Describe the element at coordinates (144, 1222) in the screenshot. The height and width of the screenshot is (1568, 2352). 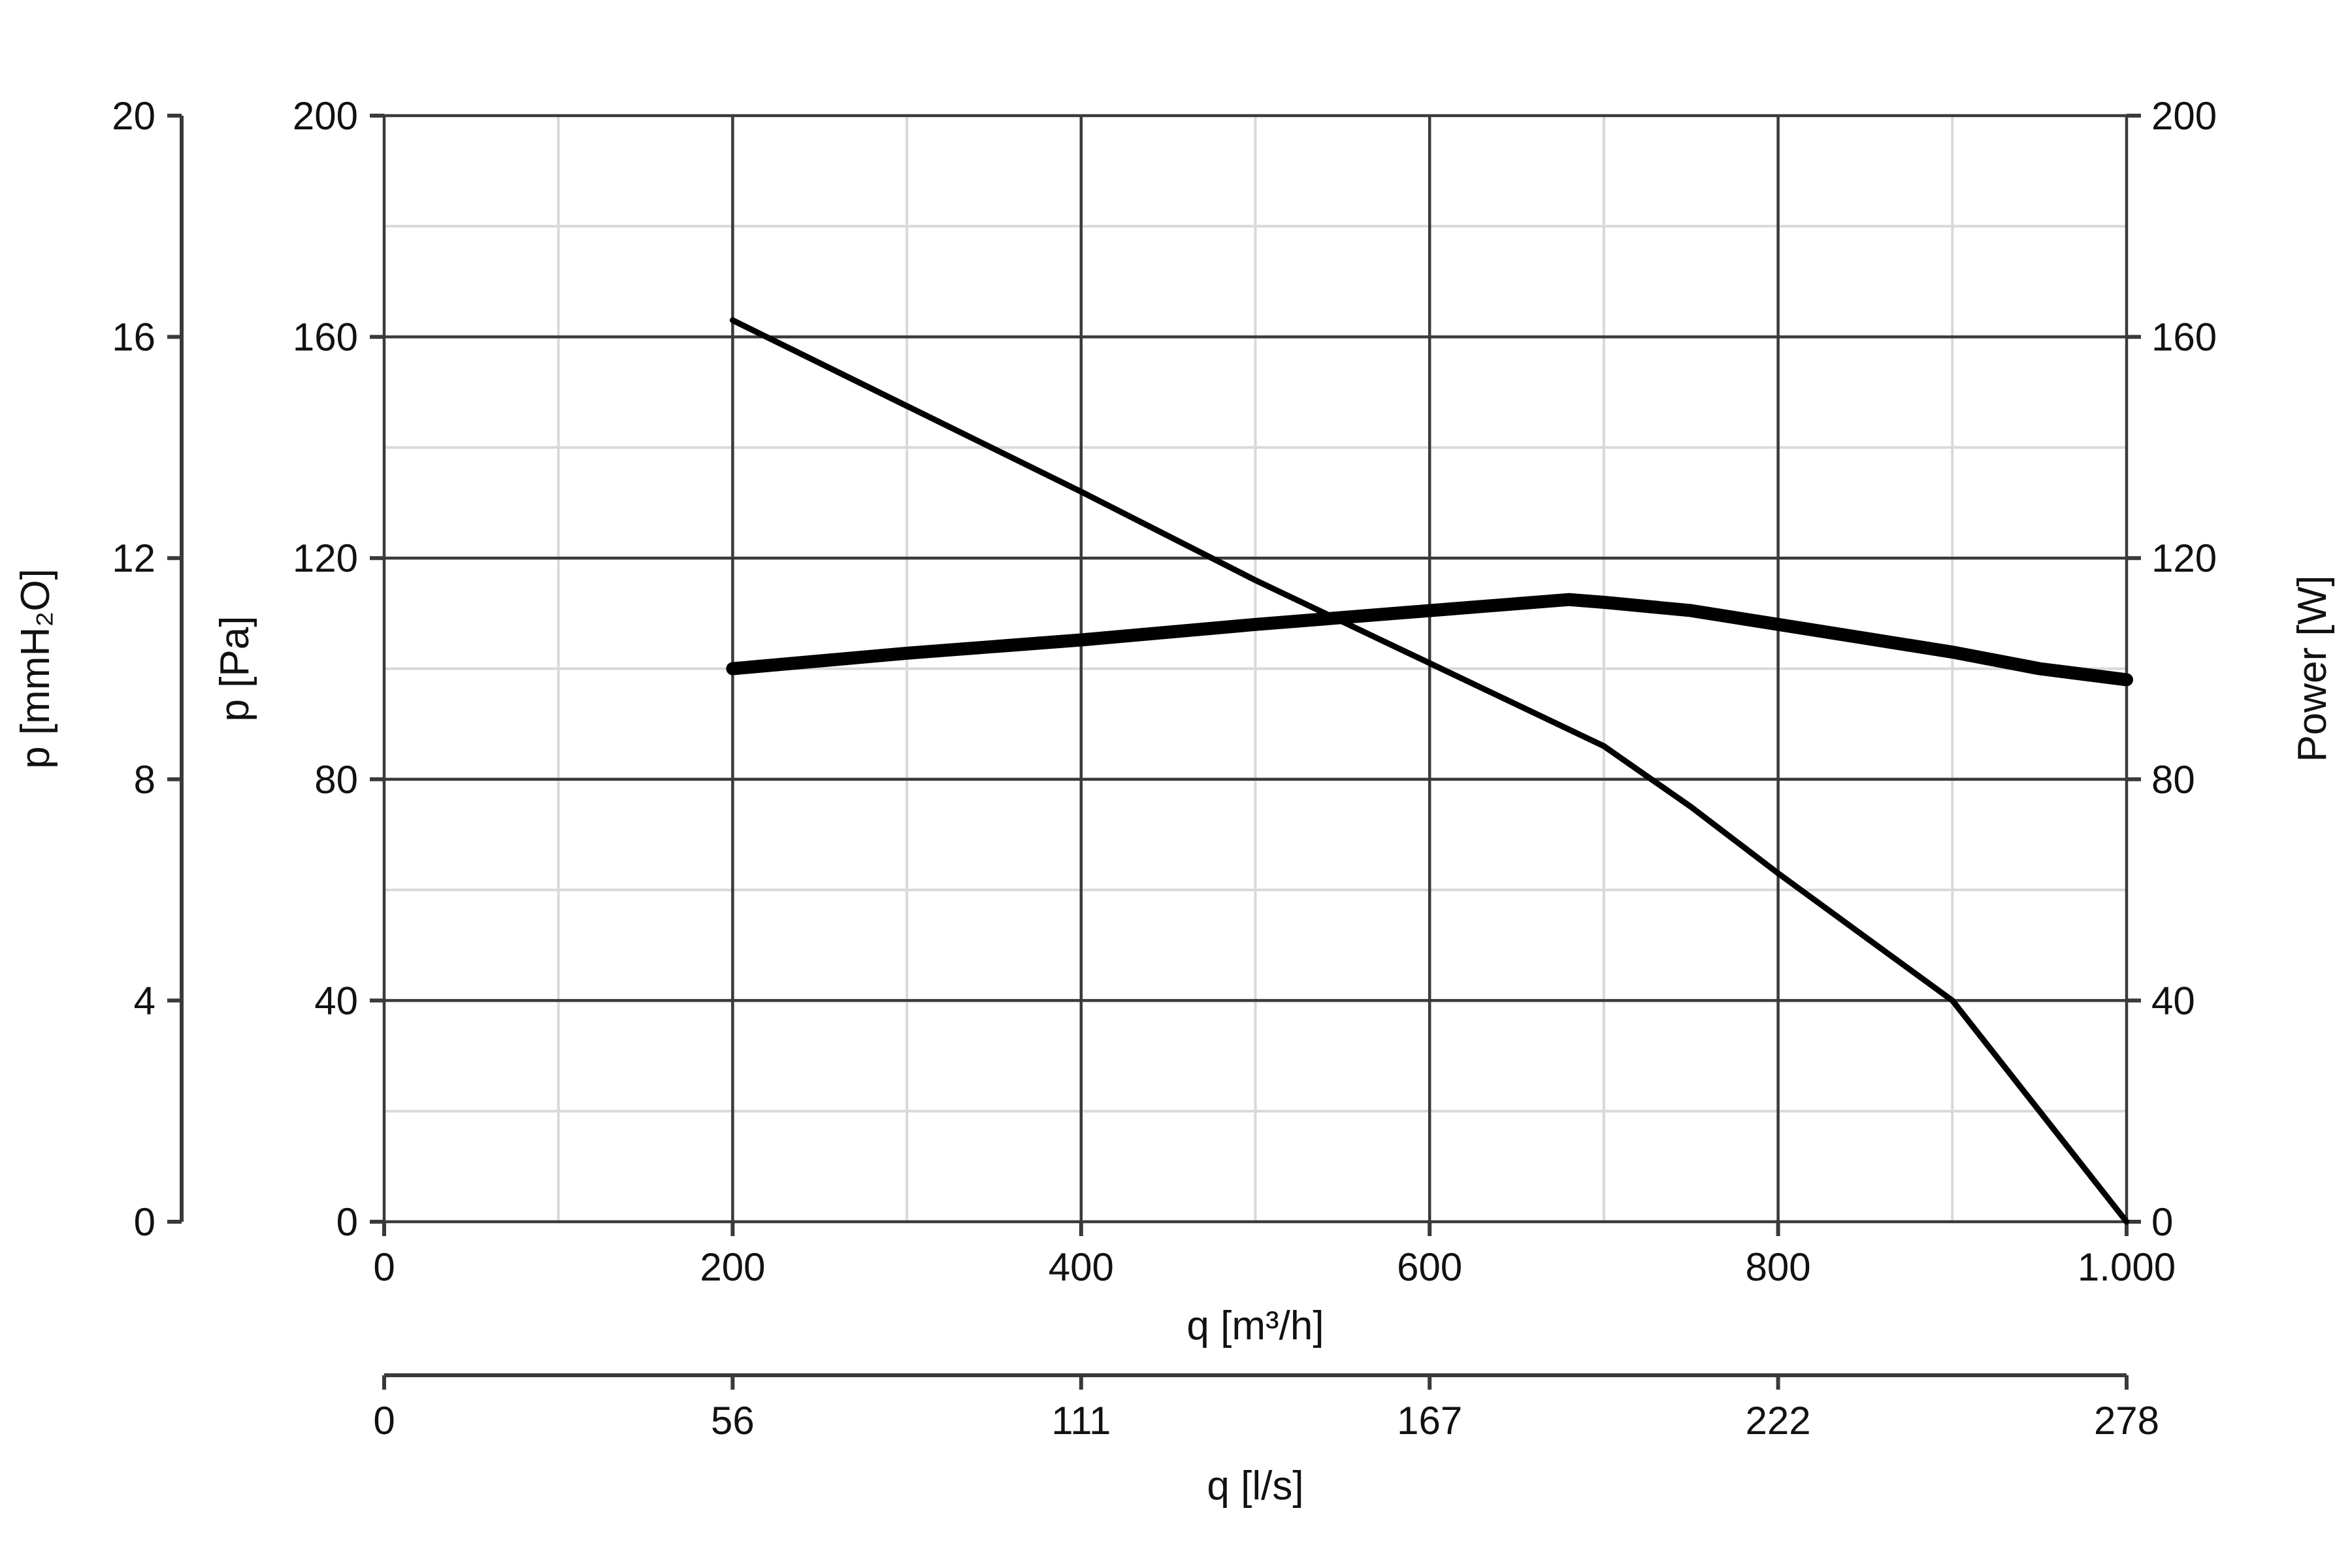
I see `secondary-y-tick-label: 0` at that location.